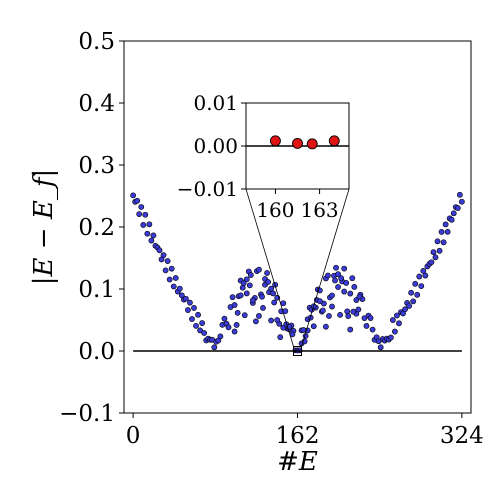 This screenshot has height=504, width=504. What do you see at coordinates (304, 142) in the screenshot?
I see `inset-scatter-points` at bounding box center [304, 142].